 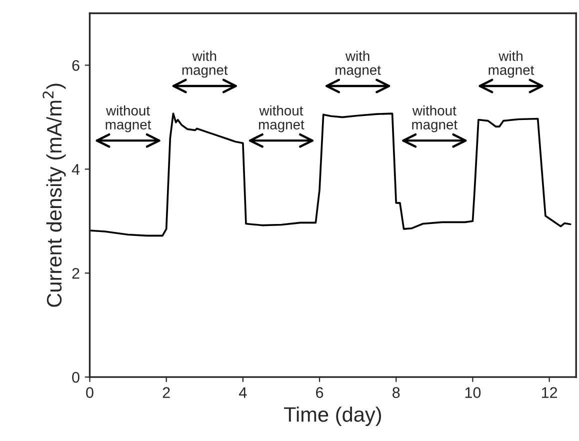 I want to click on x-axis-title: Time (day), so click(x=333, y=416).